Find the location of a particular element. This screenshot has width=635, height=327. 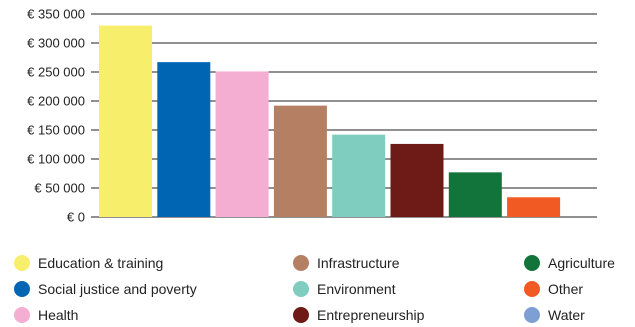

bar-health is located at coordinates (242, 144).